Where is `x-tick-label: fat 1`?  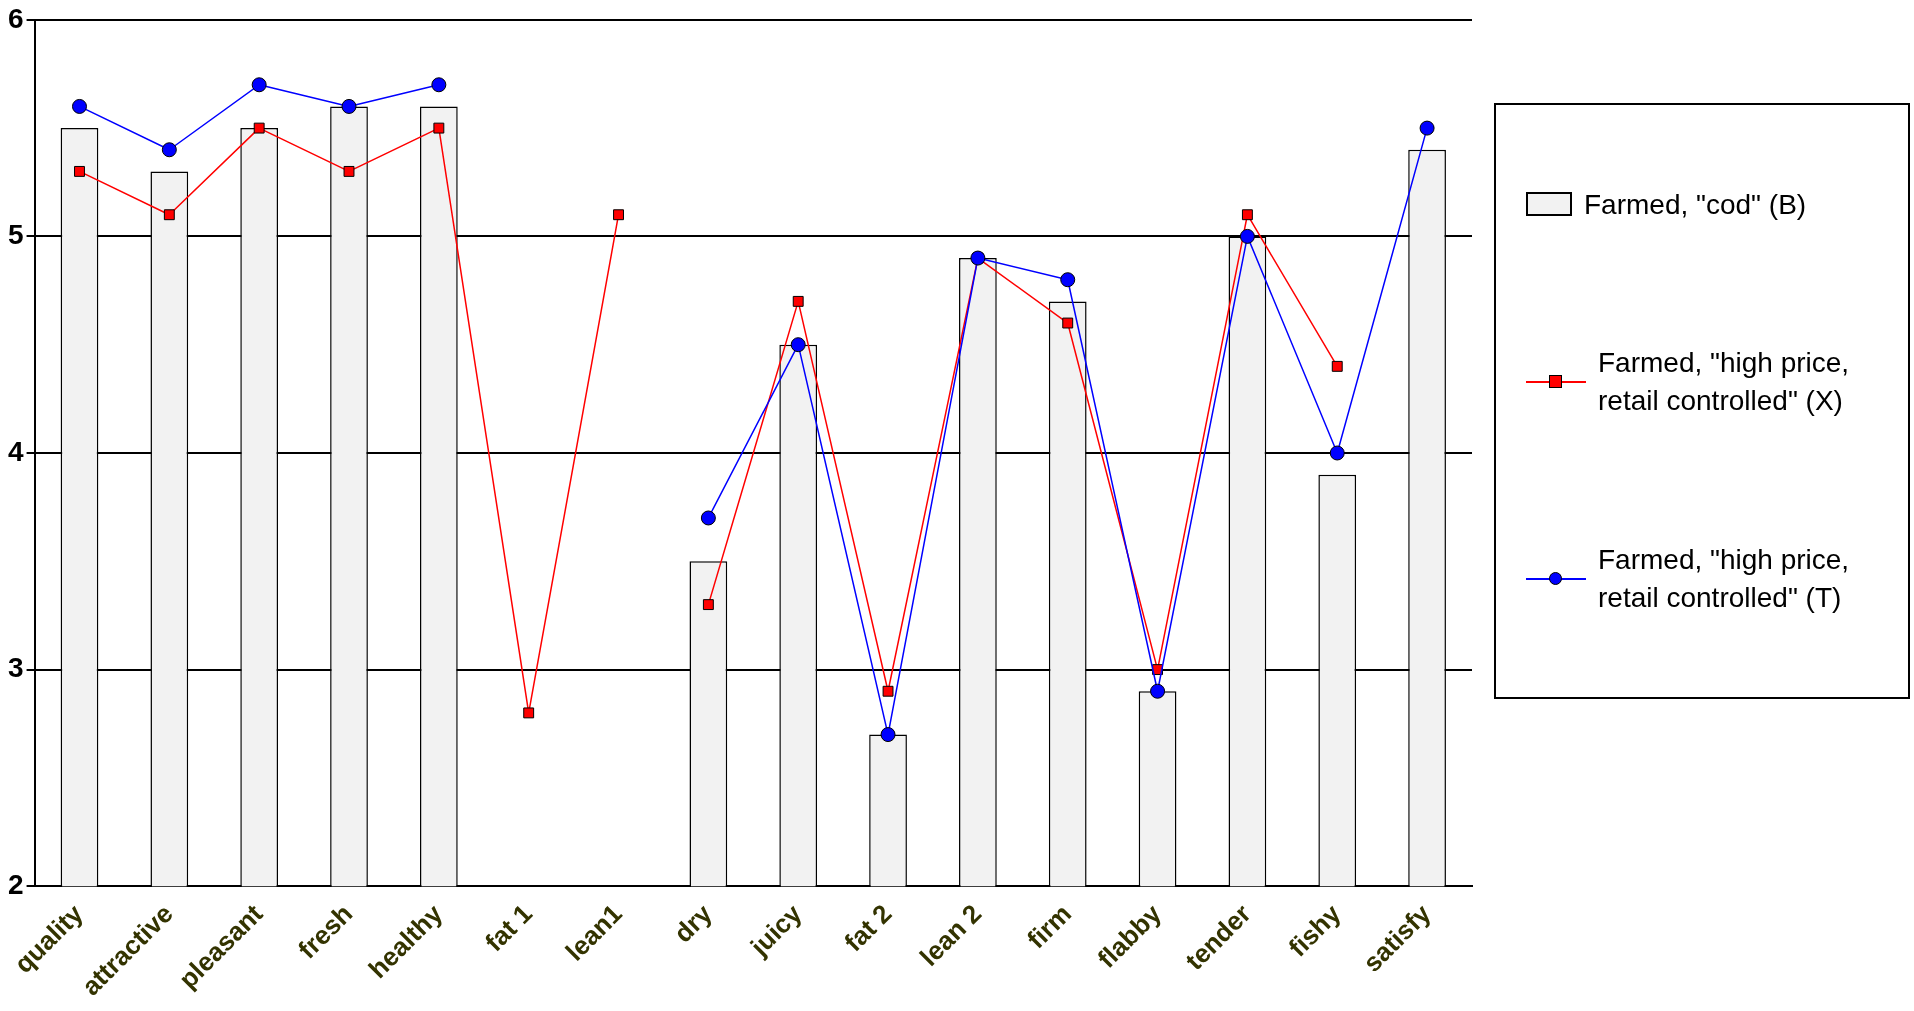 x-tick-label: fat 1 is located at coordinates (508, 928).